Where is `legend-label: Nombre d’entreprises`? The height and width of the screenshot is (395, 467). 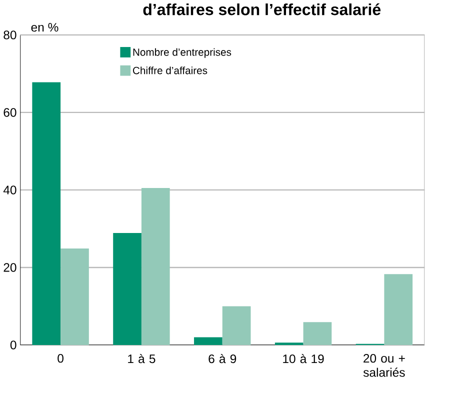
legend-label: Nombre d’entreprises is located at coordinates (182, 53).